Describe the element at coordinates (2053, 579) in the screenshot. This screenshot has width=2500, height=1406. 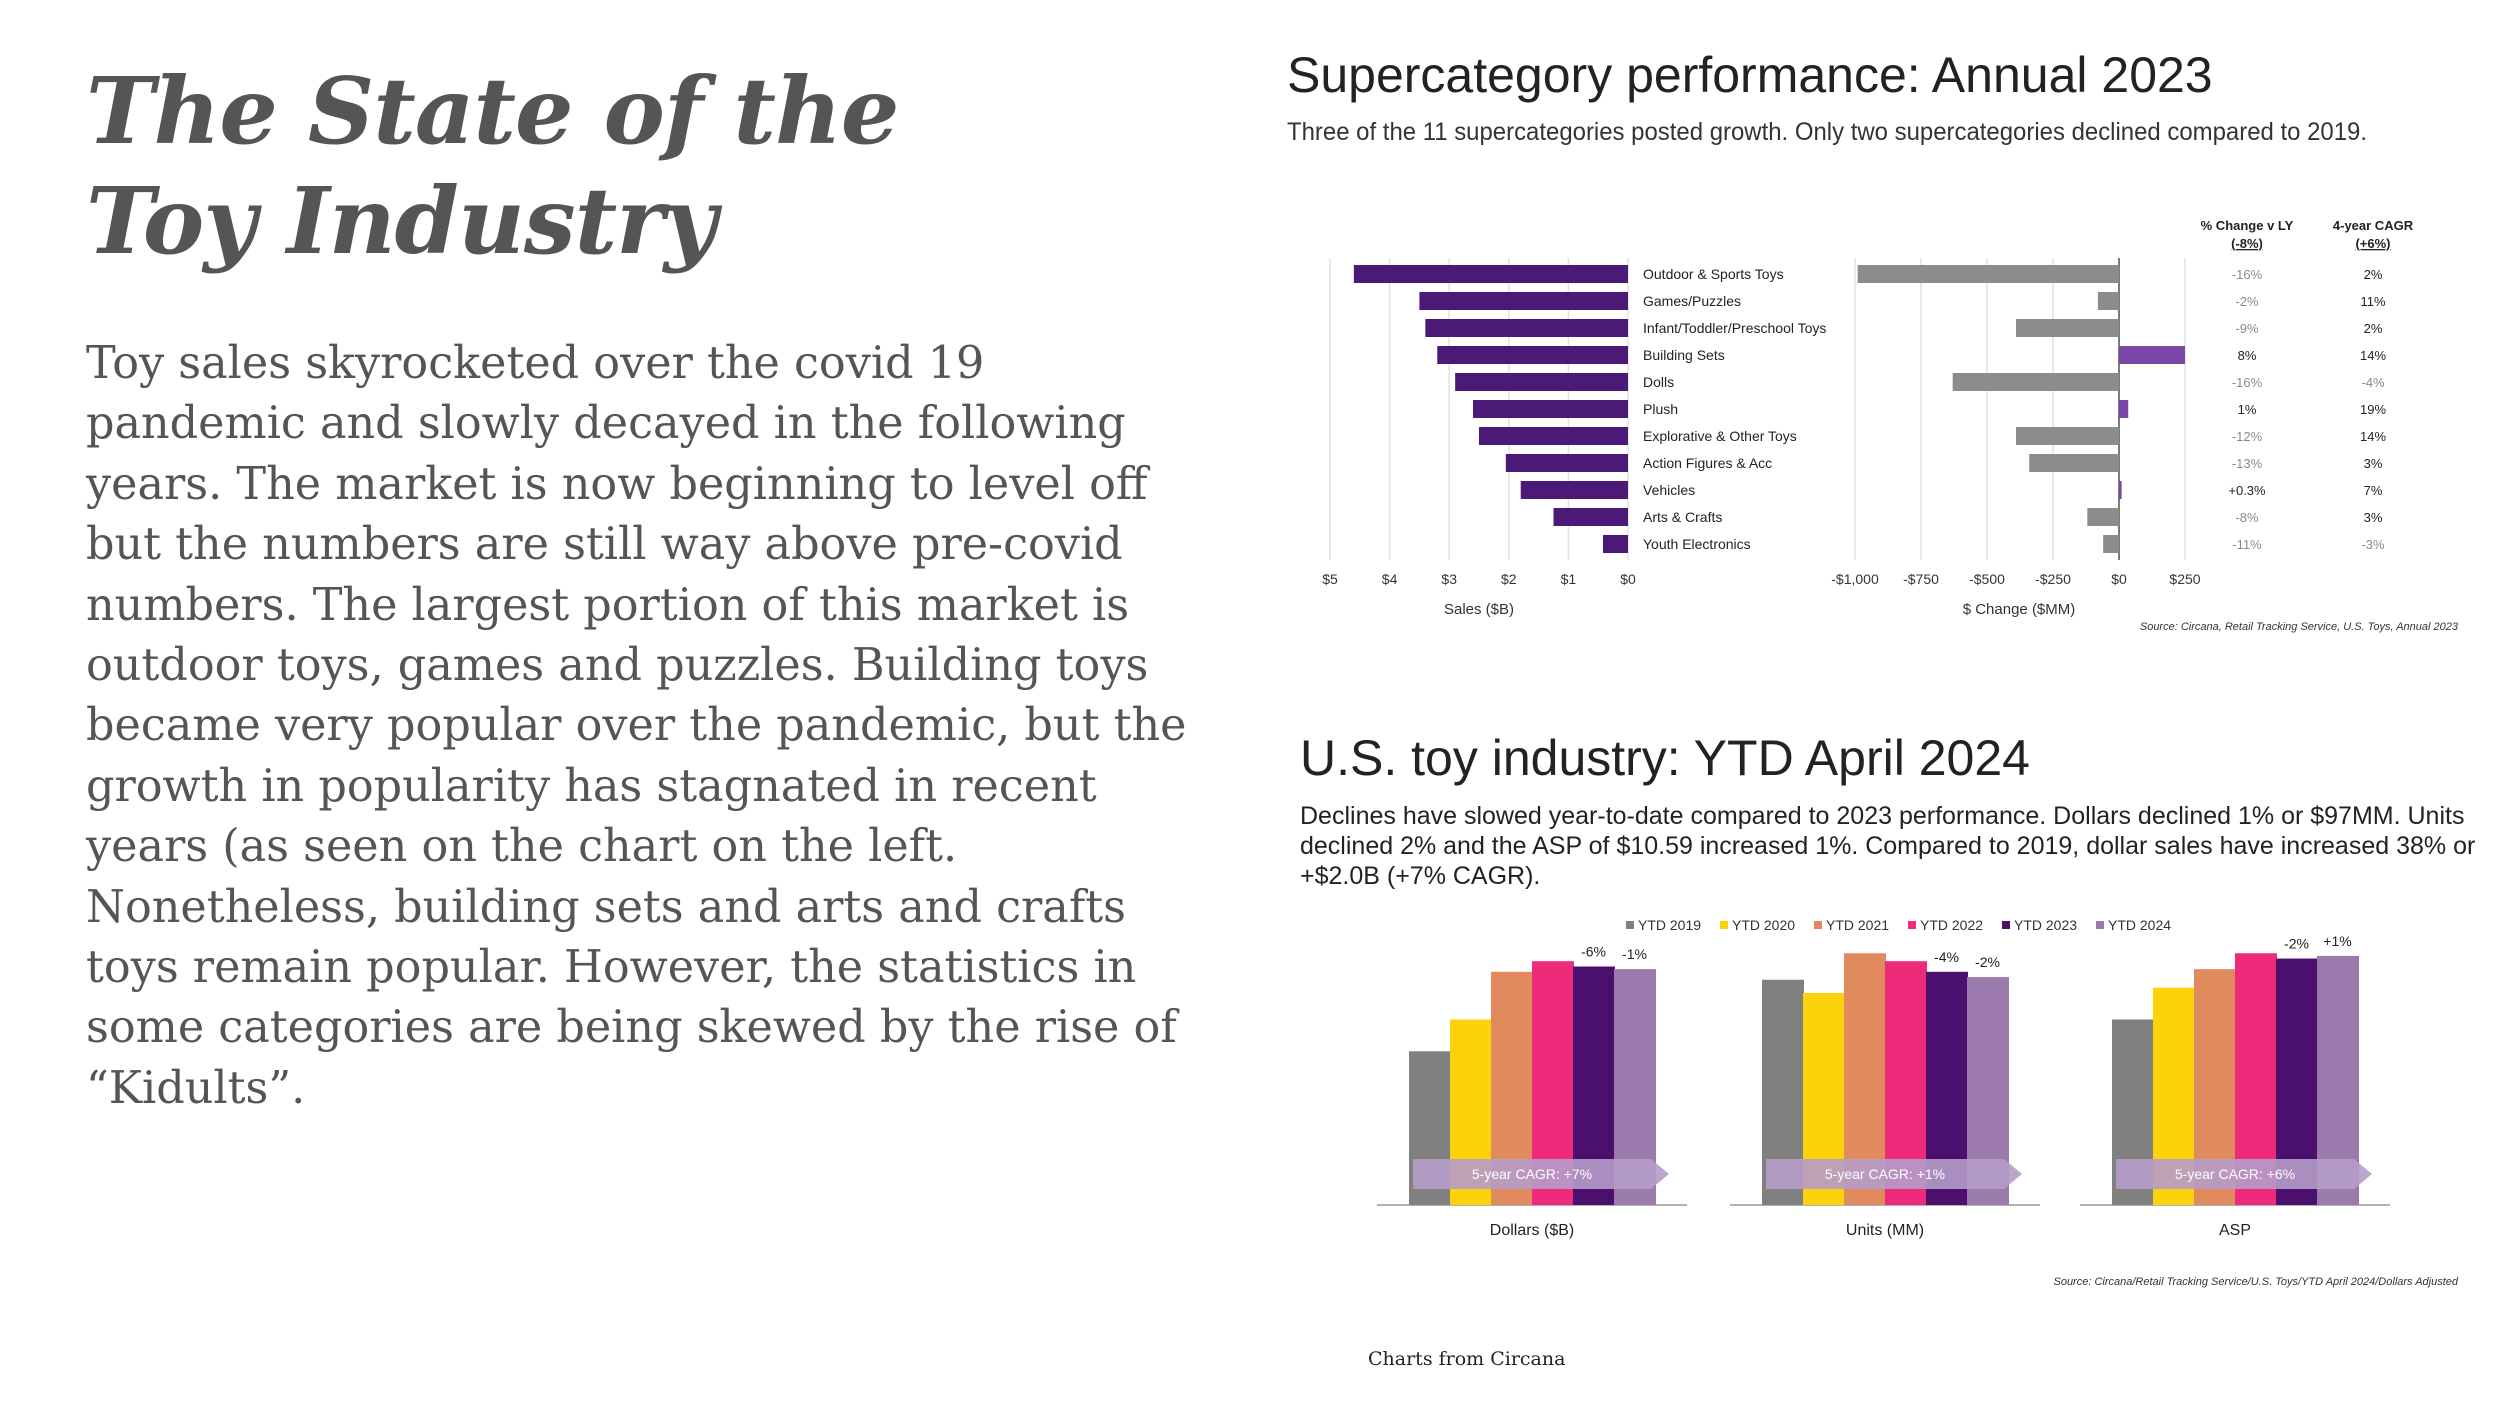
I see `chart1-change-tick-label: -$250` at that location.